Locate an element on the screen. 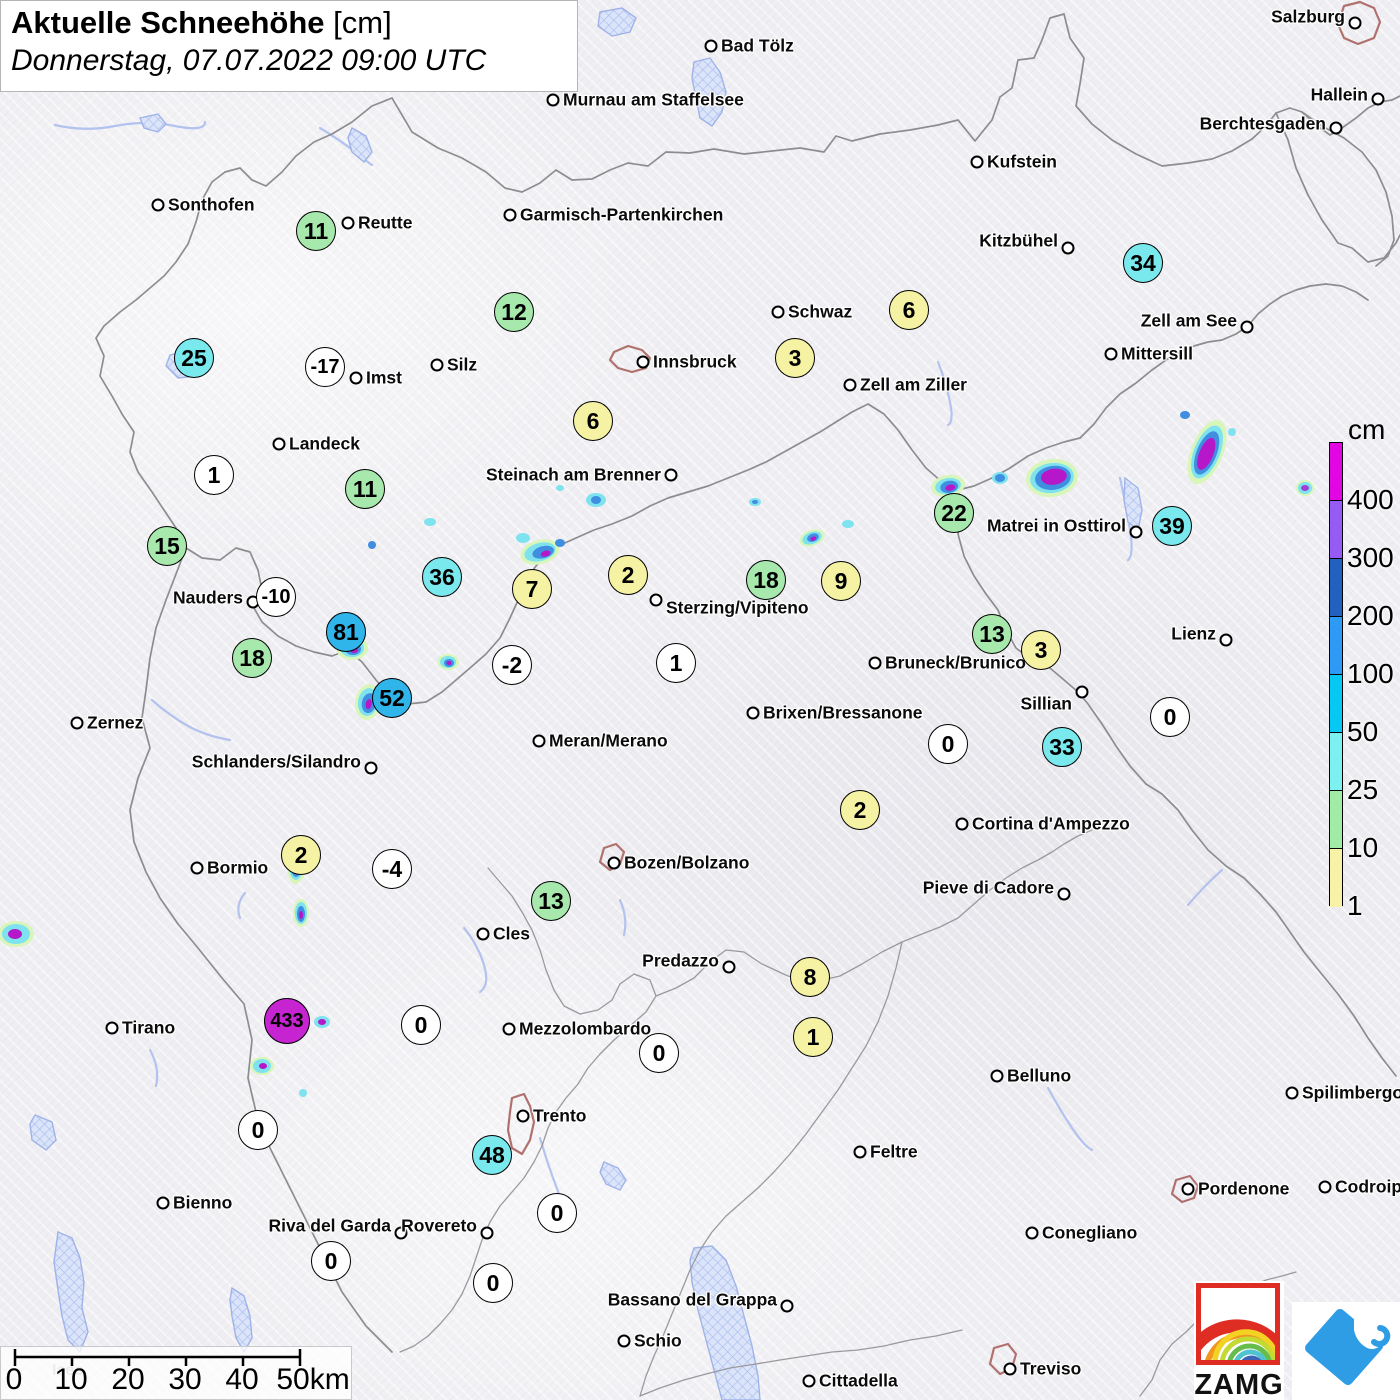 This screenshot has width=1400, height=1400. city-label: Conegliano is located at coordinates (1090, 1232).